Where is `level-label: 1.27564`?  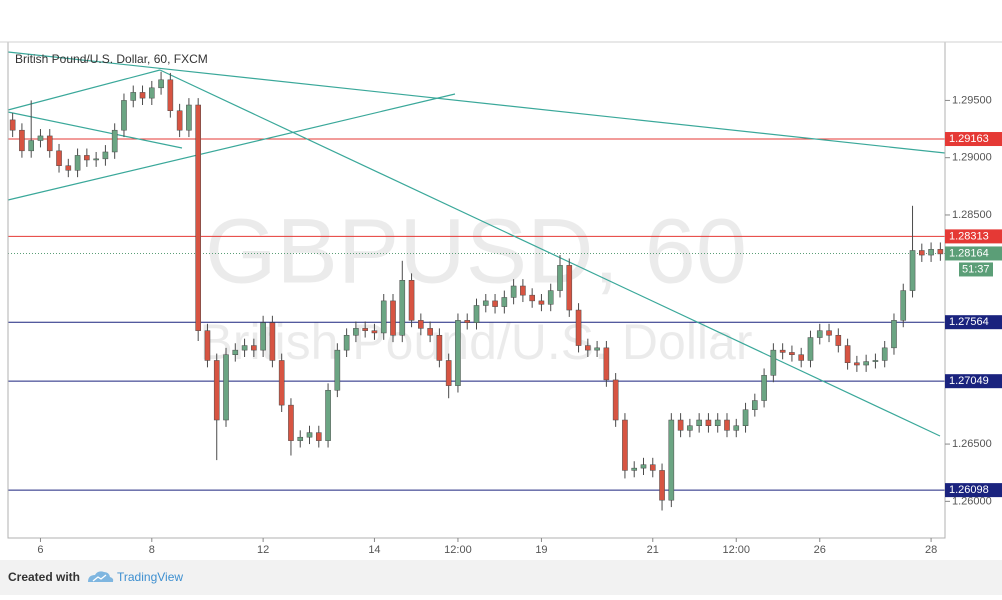 level-label: 1.27564 is located at coordinates (969, 322).